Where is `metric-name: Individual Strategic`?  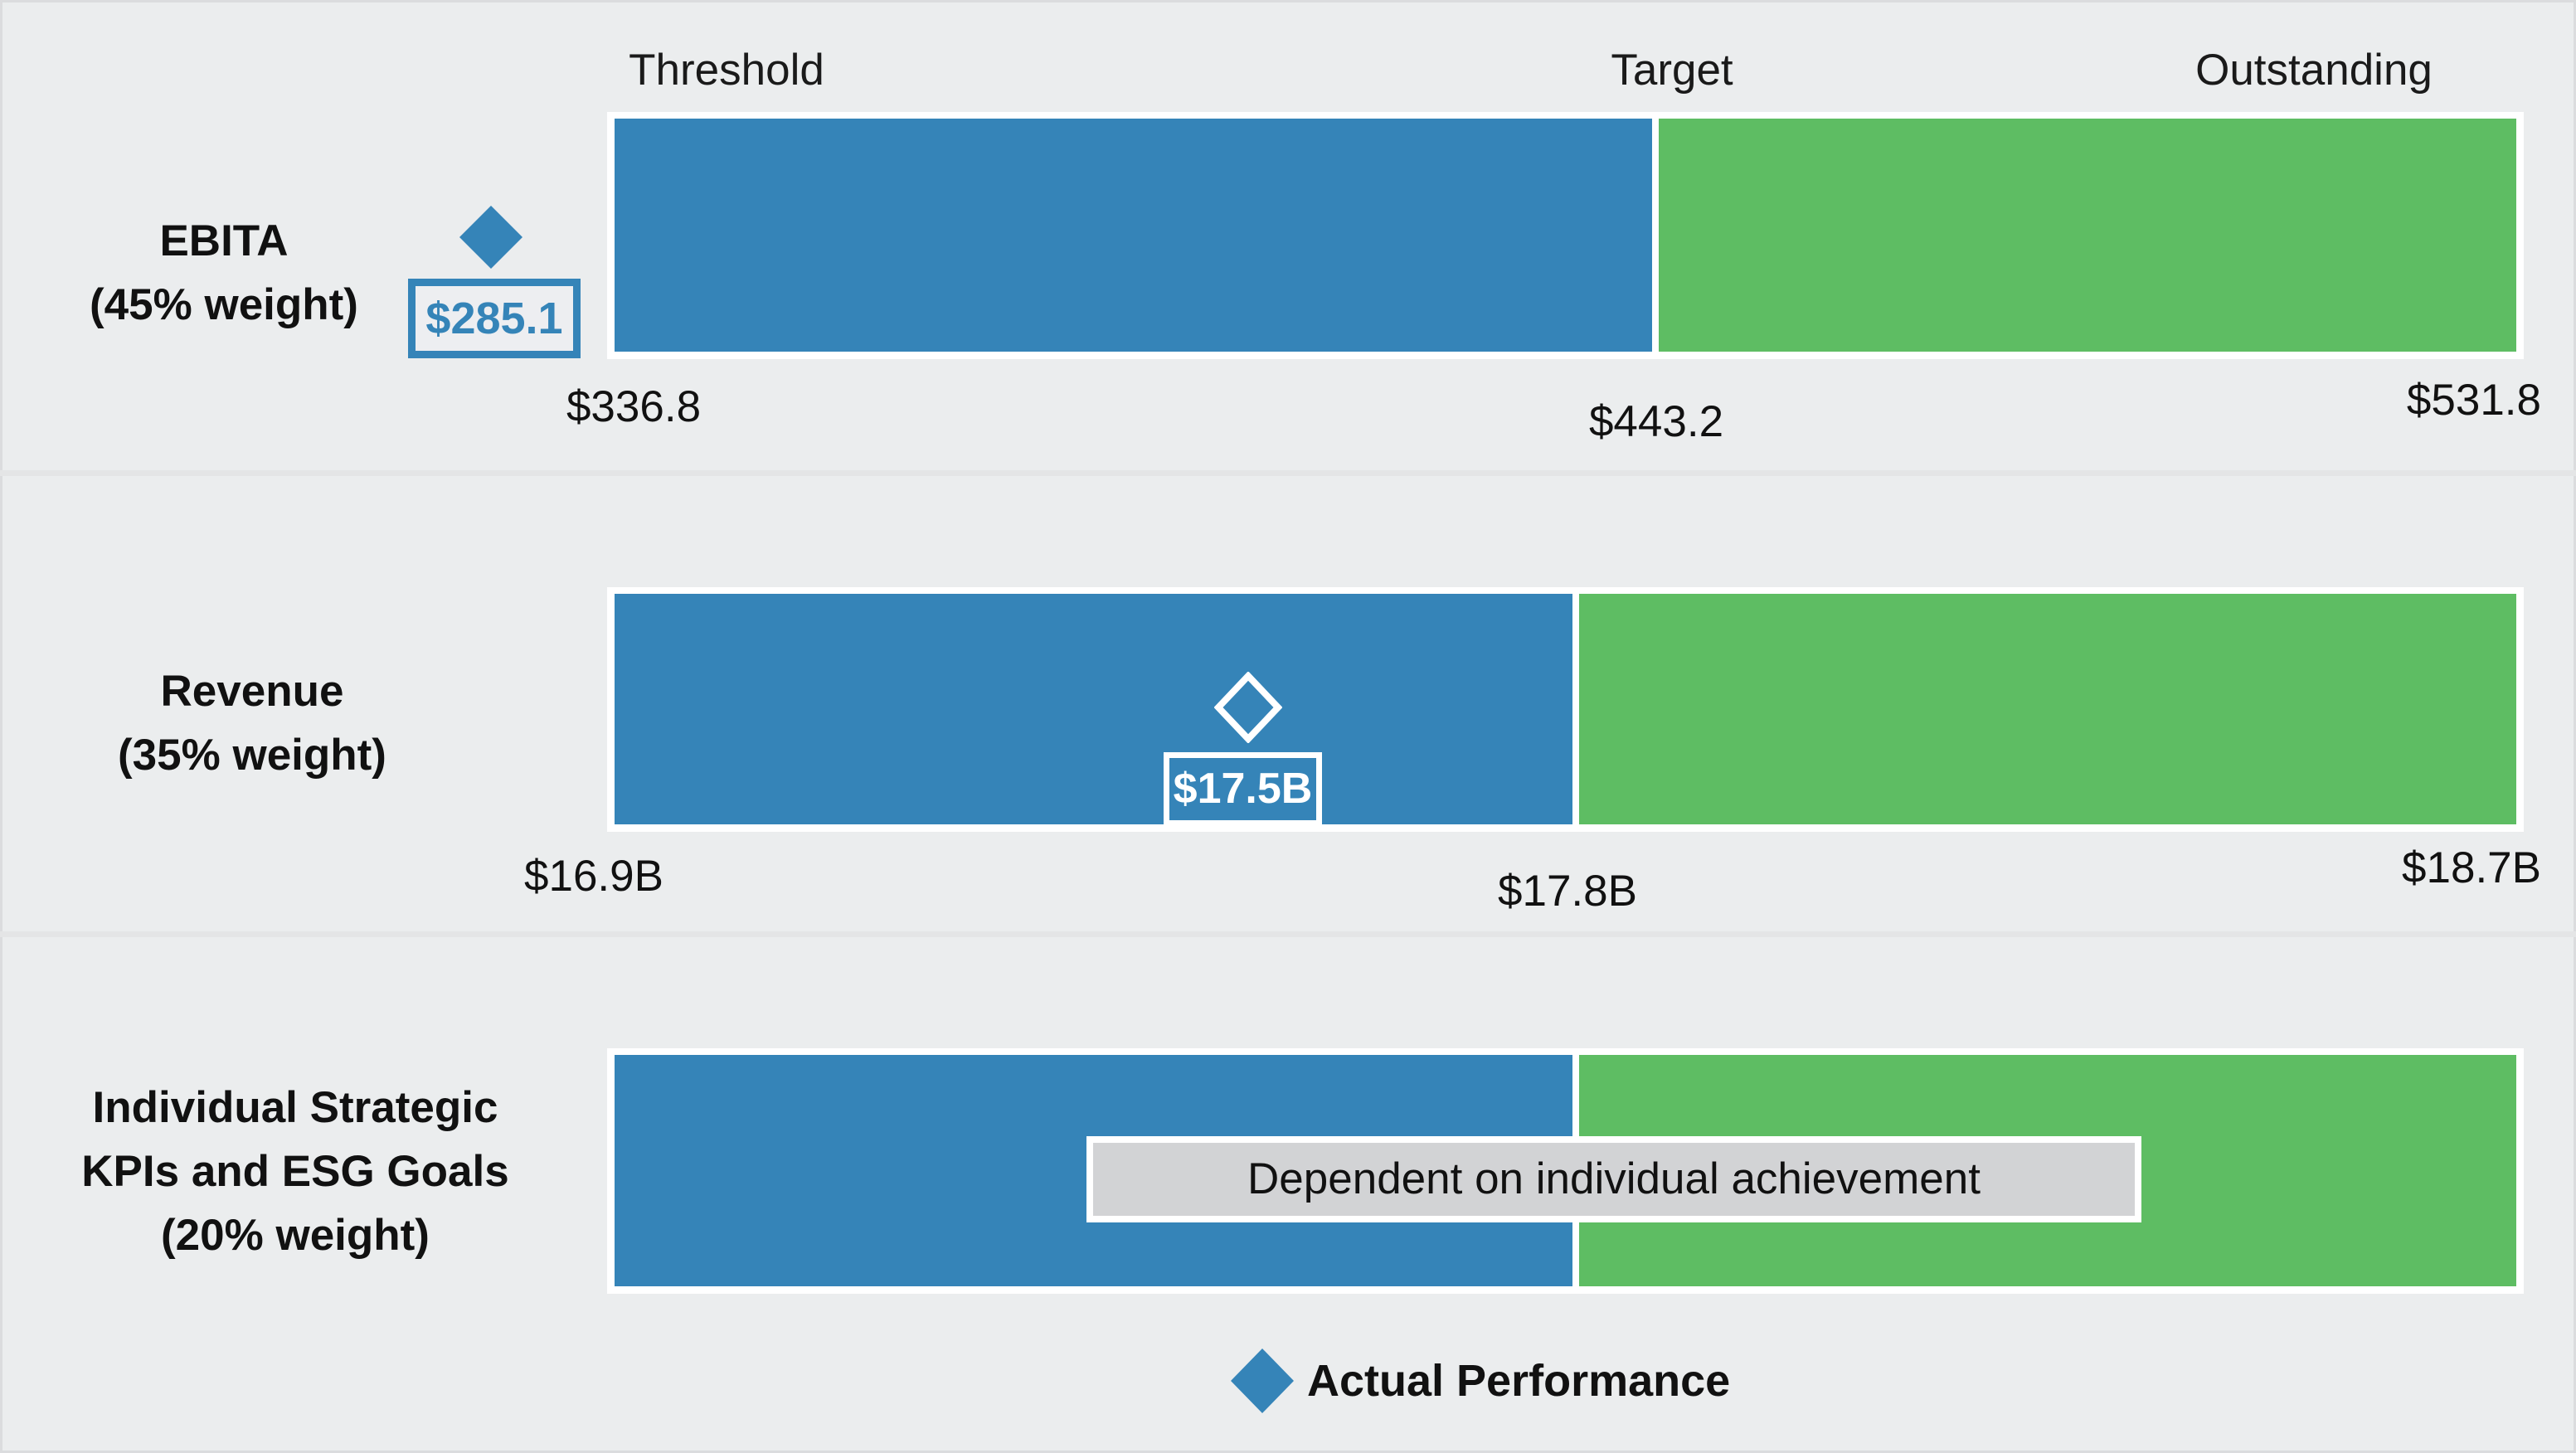 metric-name: Individual Strategic is located at coordinates (295, 1107).